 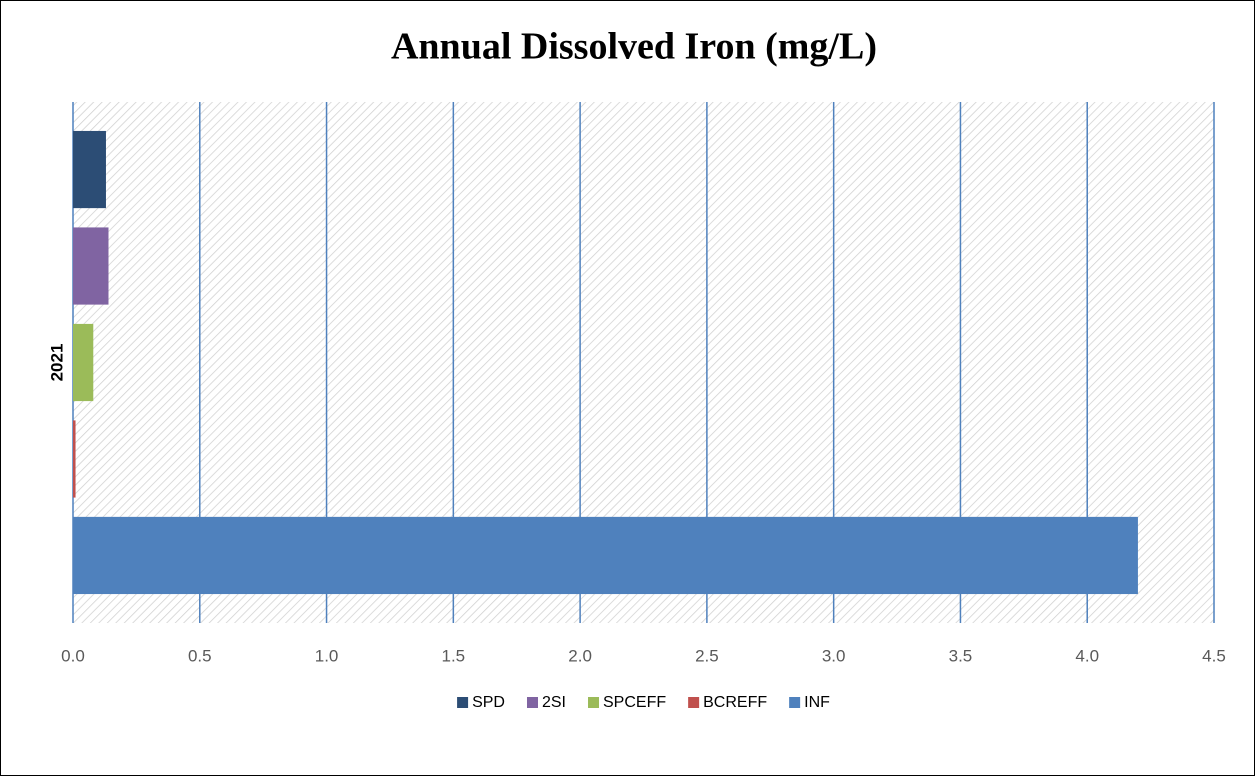 I want to click on x-tick-label: 0.0, so click(x=73, y=655).